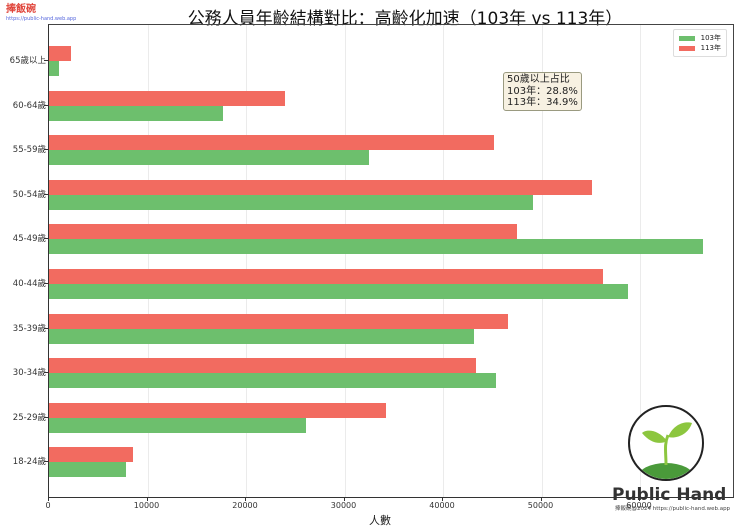  What do you see at coordinates (48, 505) in the screenshot?
I see `x-tick-label: 0` at bounding box center [48, 505].